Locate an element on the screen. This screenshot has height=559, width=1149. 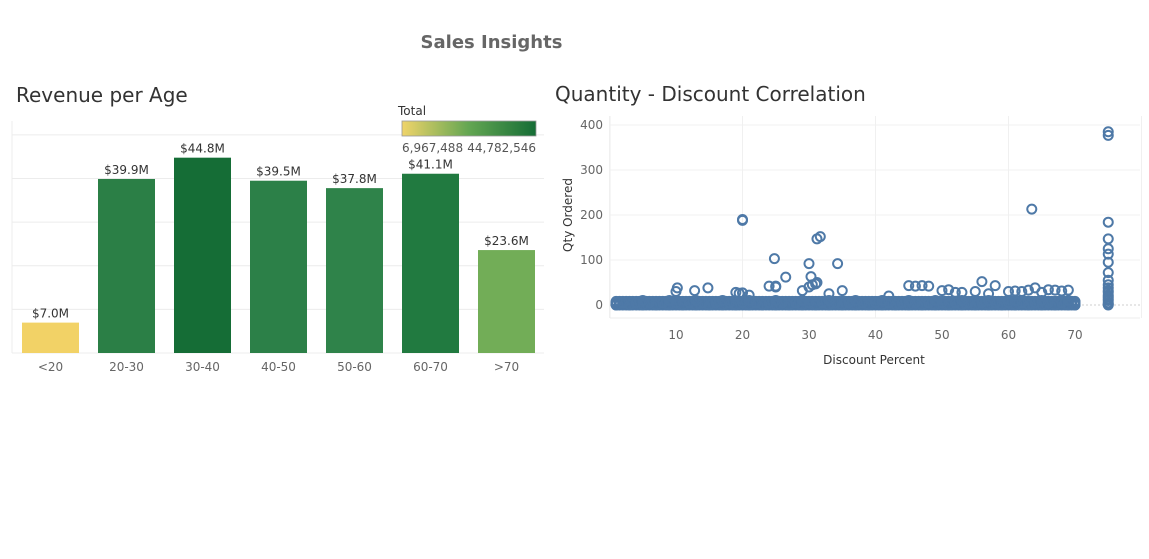
y-axis-title: Qty Ordered is located at coordinates (568, 215).